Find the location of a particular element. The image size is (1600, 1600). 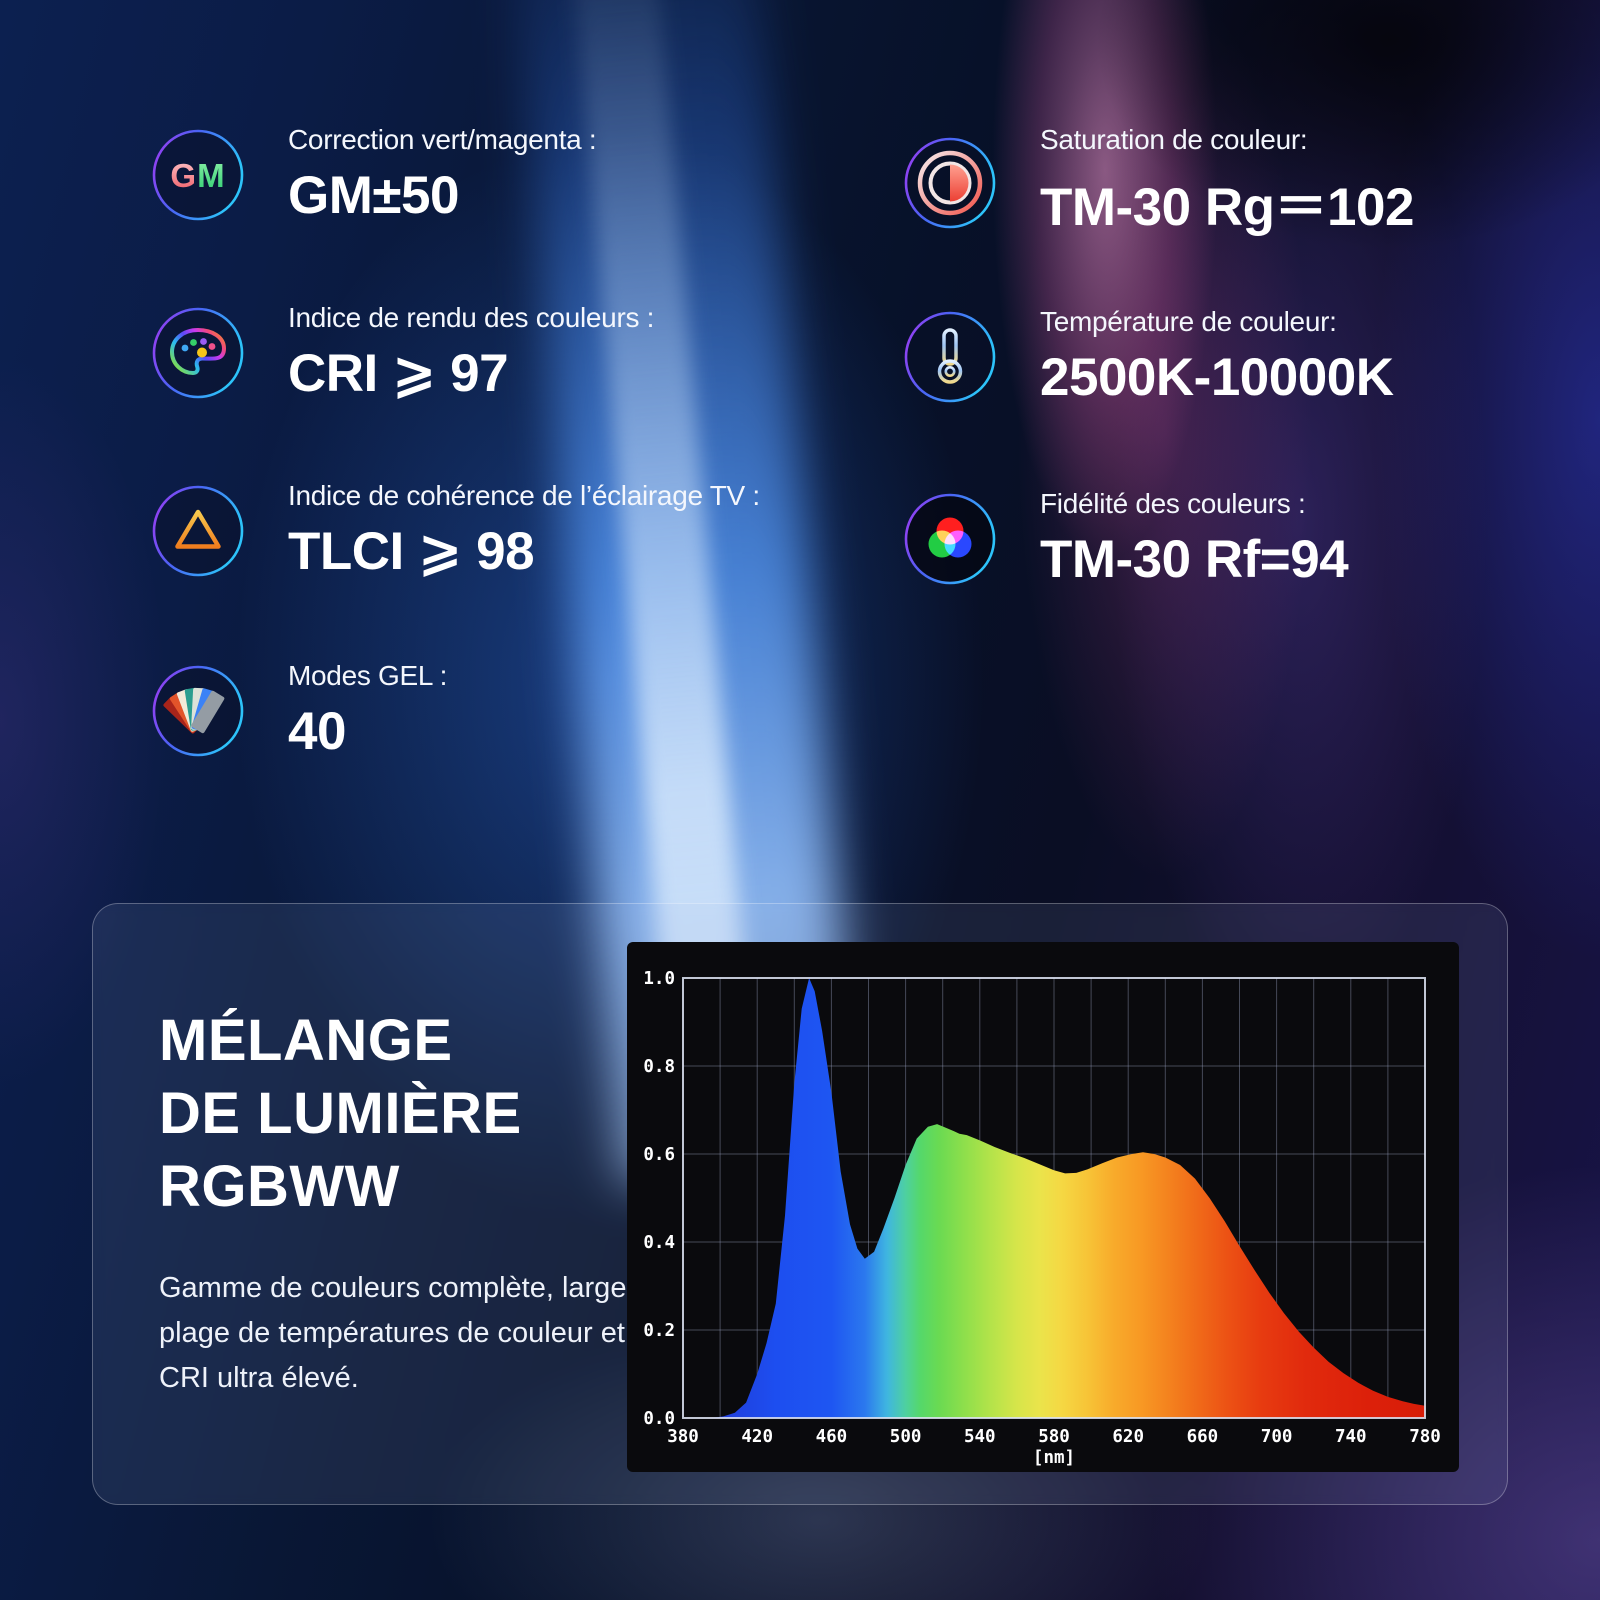

spec-text: Modes GEL : 40 is located at coordinates (367, 711).